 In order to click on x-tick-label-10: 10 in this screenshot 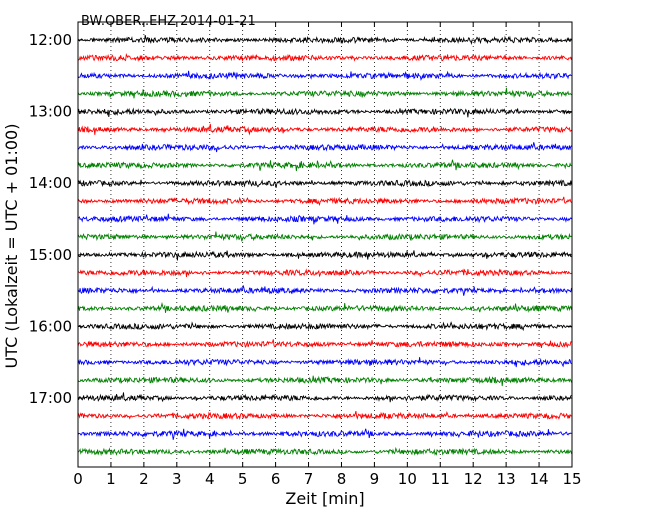, I will do `click(407, 479)`.